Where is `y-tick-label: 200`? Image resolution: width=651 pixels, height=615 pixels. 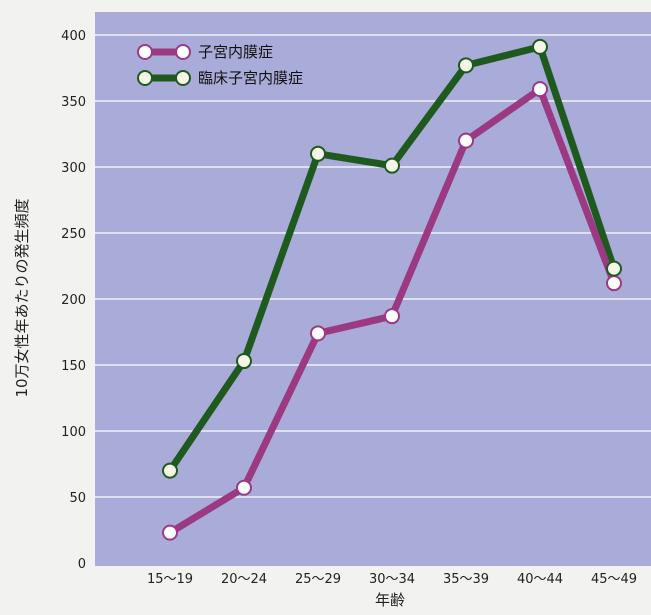 y-tick-label: 200 is located at coordinates (73, 300).